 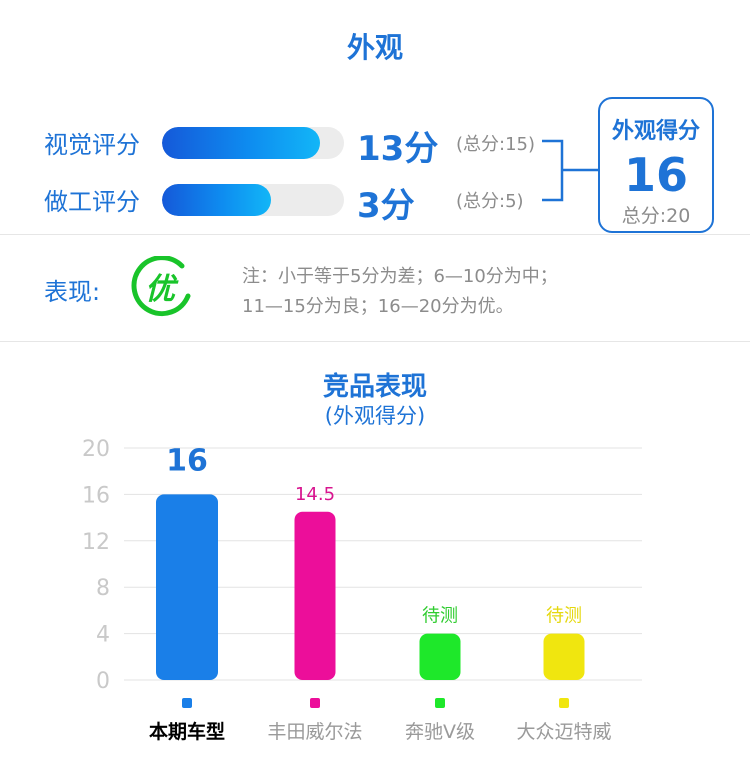 What do you see at coordinates (655, 131) in the screenshot?
I see `appearance-score-title: 外观得分` at bounding box center [655, 131].